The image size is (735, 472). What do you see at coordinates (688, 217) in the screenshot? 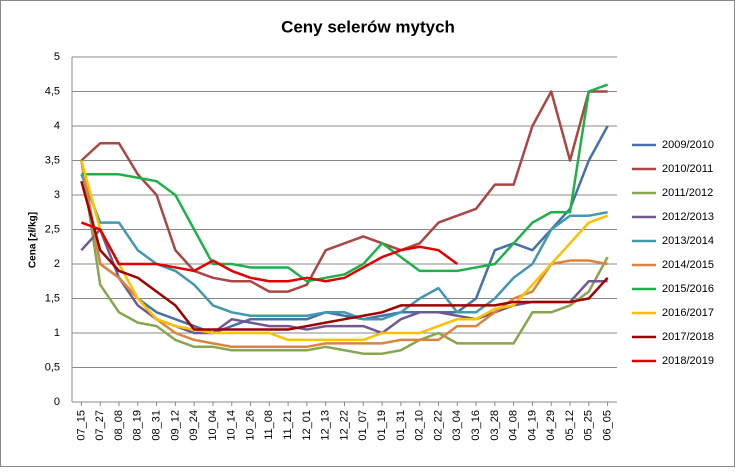
I see `legend-label: 2012/2013` at bounding box center [688, 217].